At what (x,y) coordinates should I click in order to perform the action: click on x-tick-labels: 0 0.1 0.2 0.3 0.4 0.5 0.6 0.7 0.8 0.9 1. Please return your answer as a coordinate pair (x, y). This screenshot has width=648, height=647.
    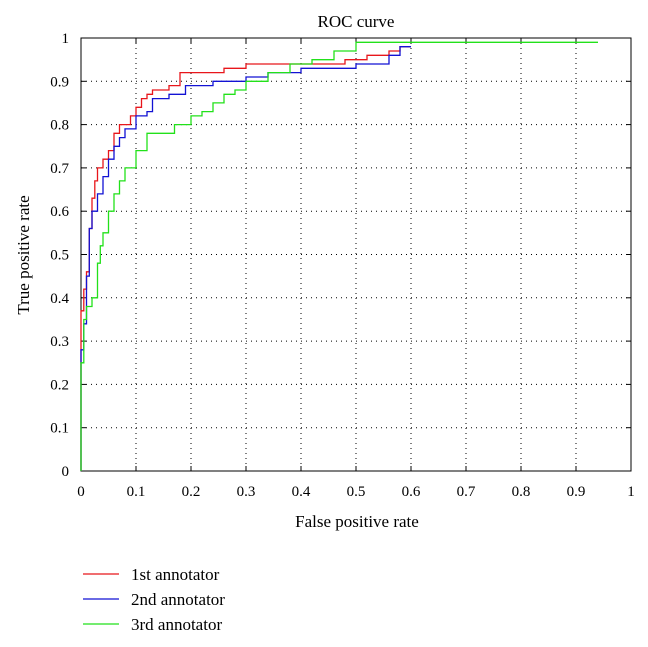
    Looking at the image, I should click on (356, 492).